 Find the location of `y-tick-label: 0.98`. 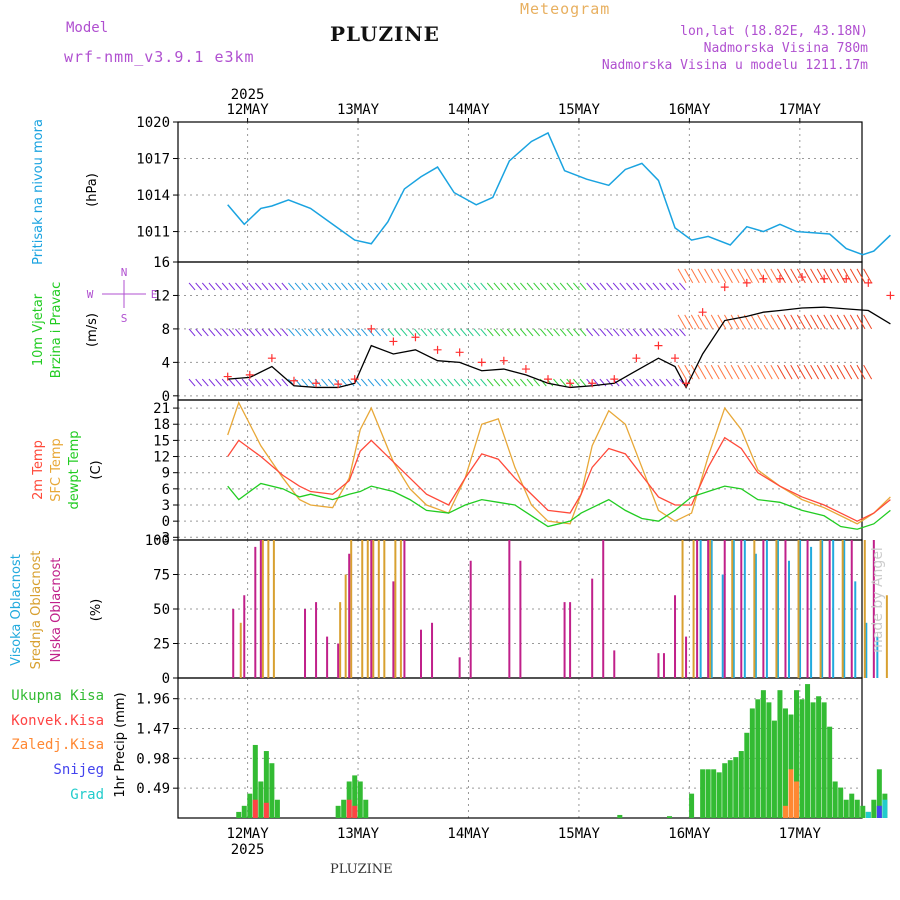

y-tick-label: 0.98 is located at coordinates (153, 759).